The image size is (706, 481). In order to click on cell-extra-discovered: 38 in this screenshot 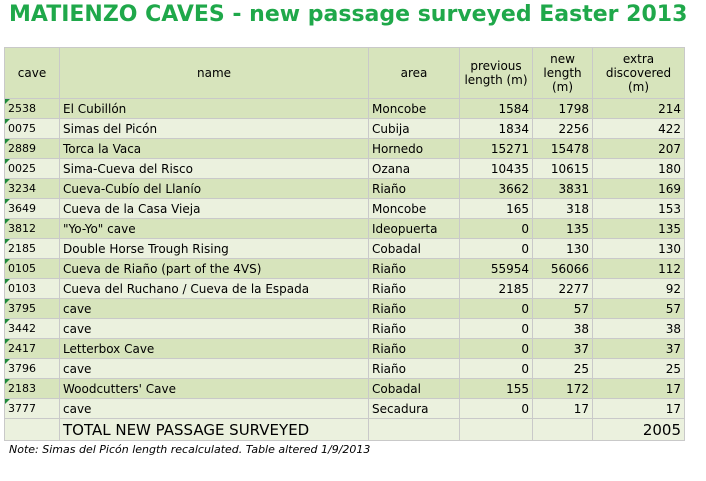, I will do `click(638, 328)`.